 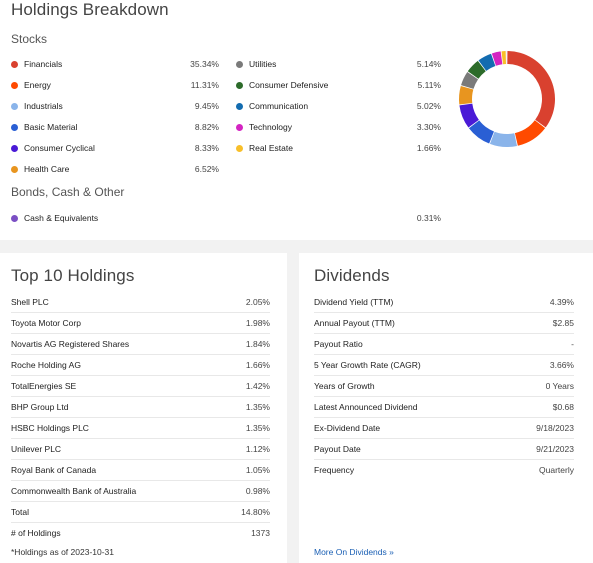 I want to click on holding-row-value: 1.98%, so click(x=257, y=323).